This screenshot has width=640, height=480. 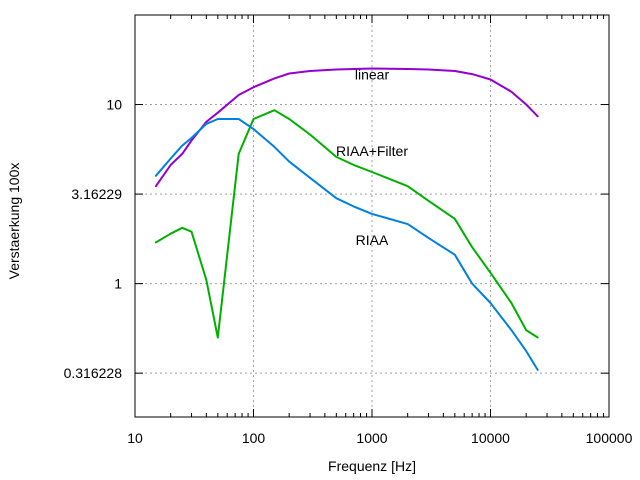 What do you see at coordinates (96, 194) in the screenshot?
I see `y-tick-label: 3.16229` at bounding box center [96, 194].